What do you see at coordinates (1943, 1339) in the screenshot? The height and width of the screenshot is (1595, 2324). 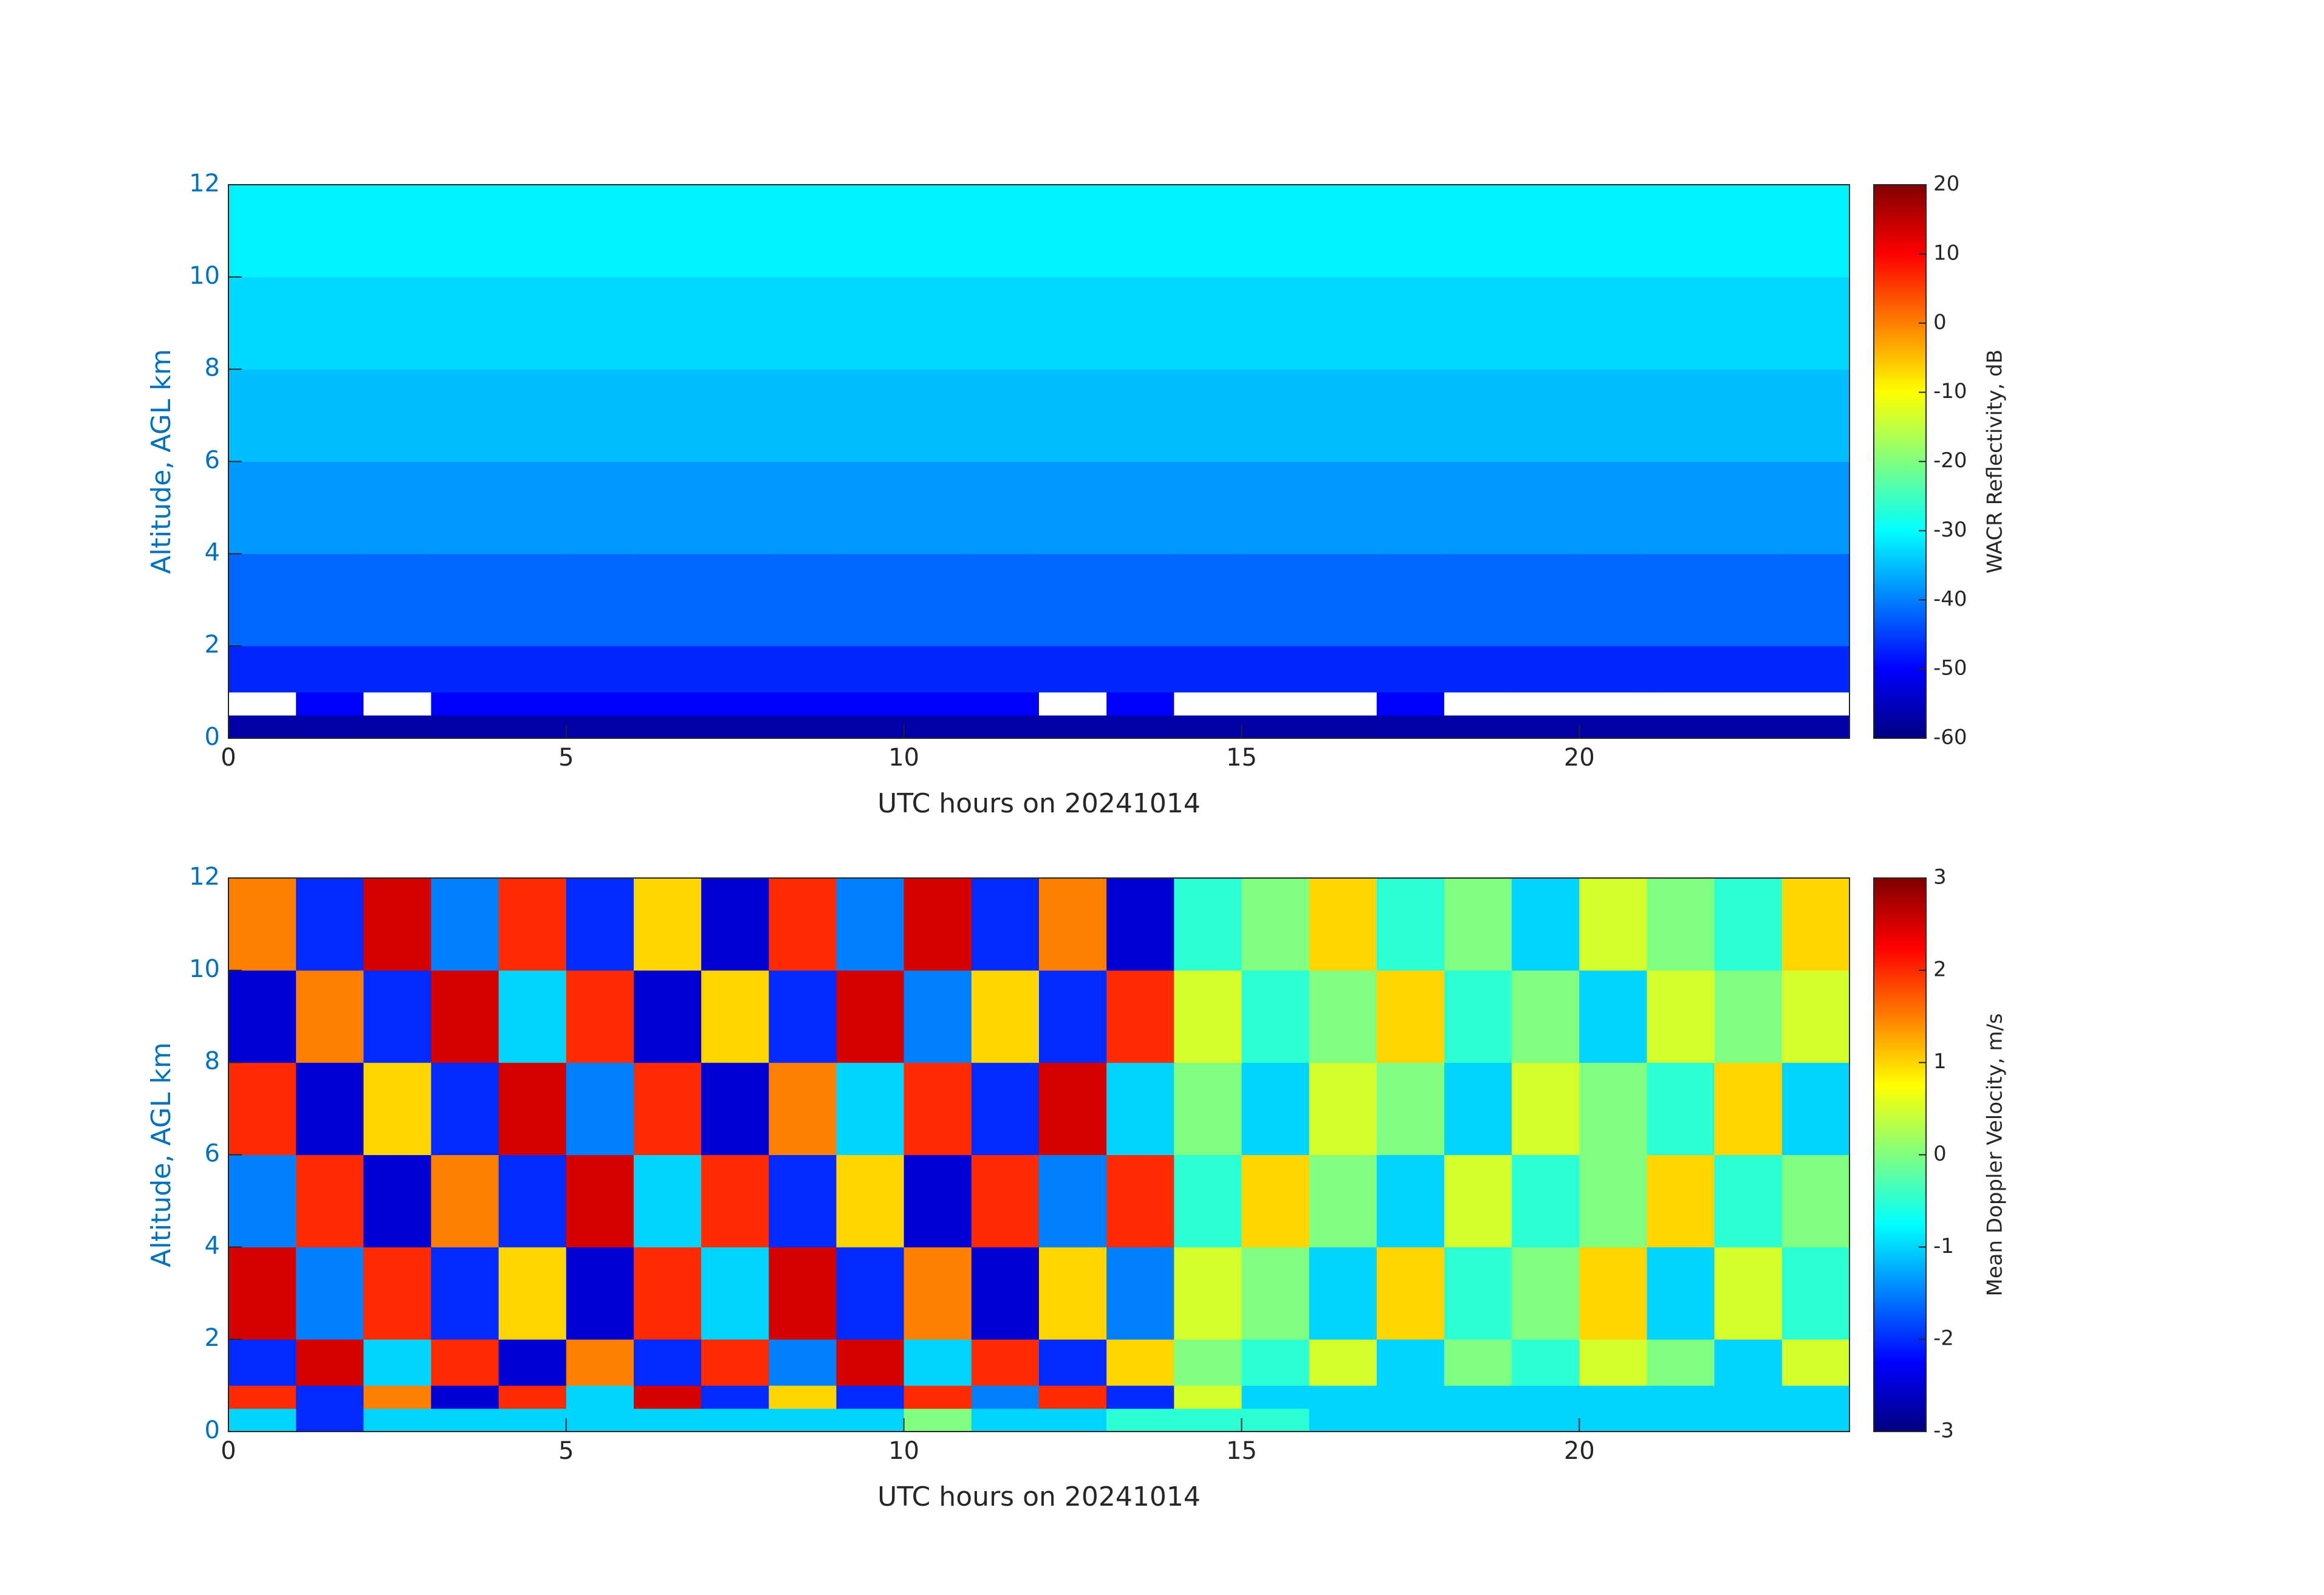 I see `colorbar-tick-label: -2` at bounding box center [1943, 1339].